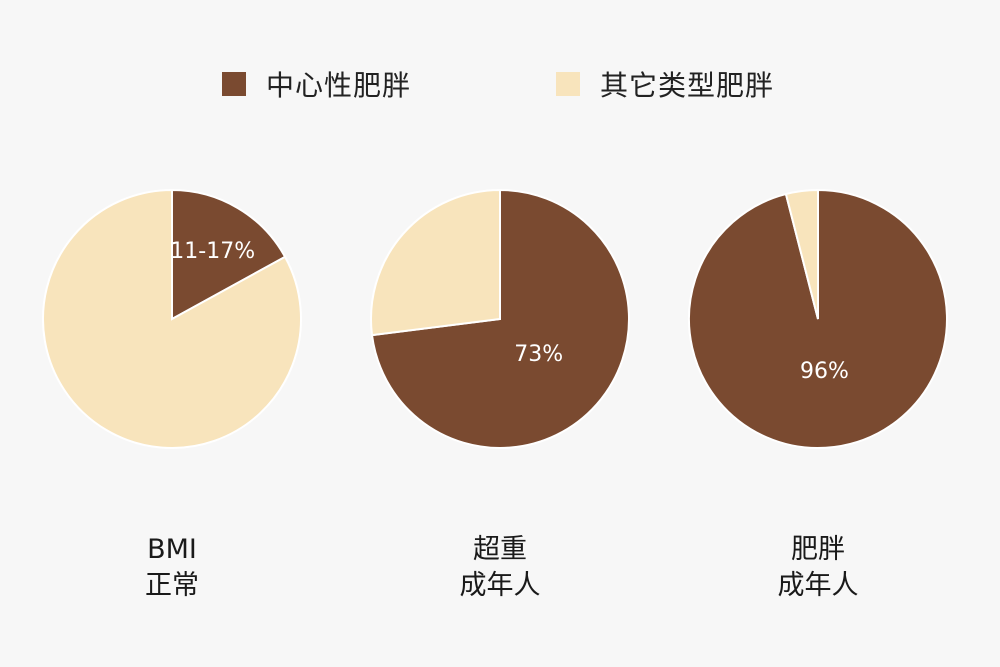 The image size is (1000, 667). Describe the element at coordinates (538, 354) in the screenshot. I see `pie-data-label: 73%` at that location.